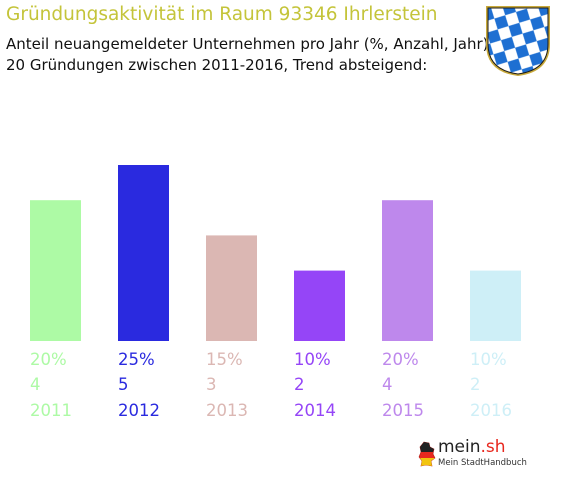 This screenshot has width=562, height=482. Describe the element at coordinates (400, 359) in the screenshot. I see `bar-percent-label-2015: 20%` at that location.